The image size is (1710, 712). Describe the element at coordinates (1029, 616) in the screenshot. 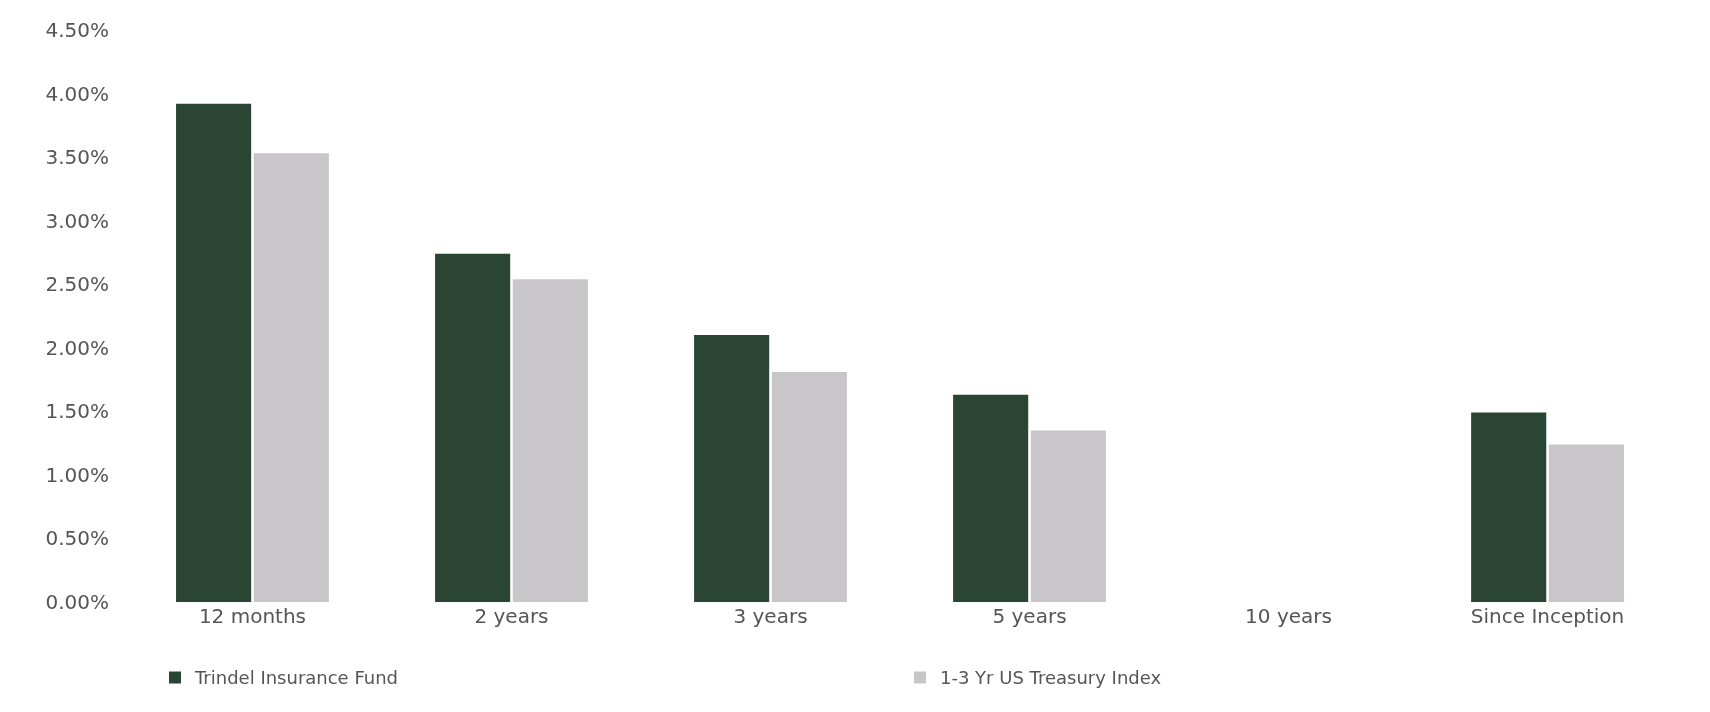

I see `x-tick-label: 5 years` at that location.